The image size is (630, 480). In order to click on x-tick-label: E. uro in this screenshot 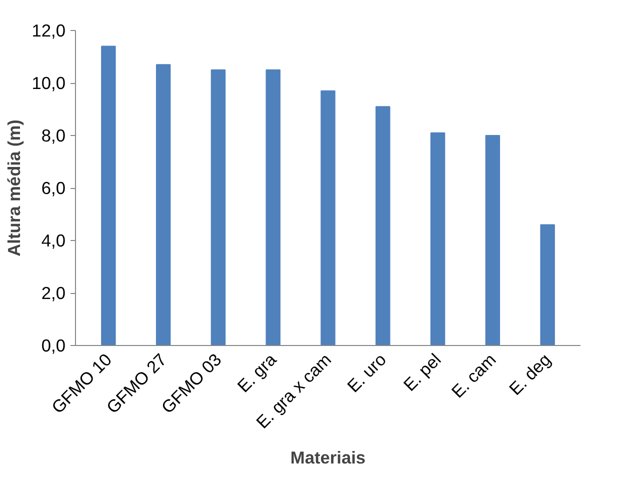, I will do `click(366, 372)`.